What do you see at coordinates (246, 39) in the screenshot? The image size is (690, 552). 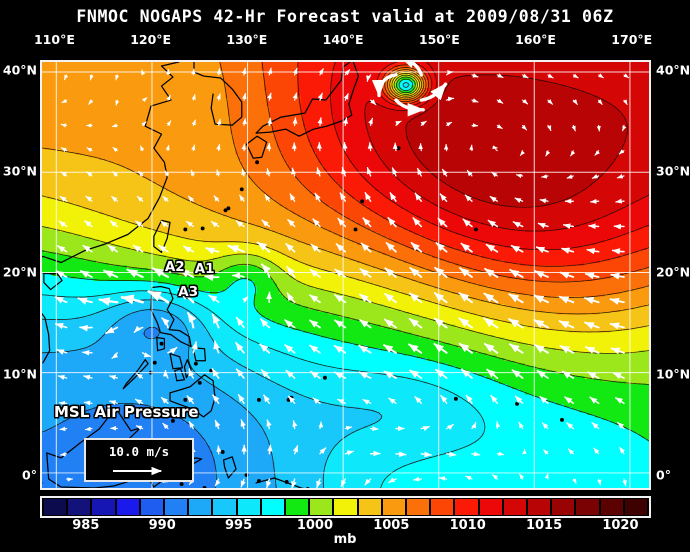 I see `longitude-tick: 130°E` at bounding box center [246, 39].